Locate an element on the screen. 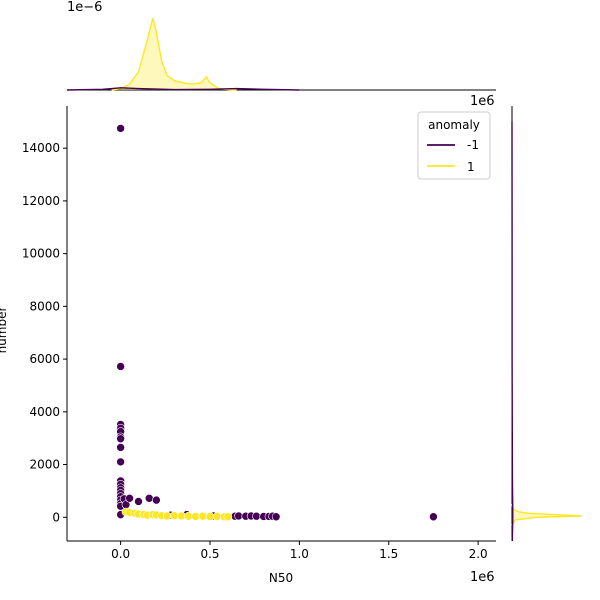 The width and height of the screenshot is (600, 600). right-marginal-kde: 1e6 is located at coordinates (526, 318).